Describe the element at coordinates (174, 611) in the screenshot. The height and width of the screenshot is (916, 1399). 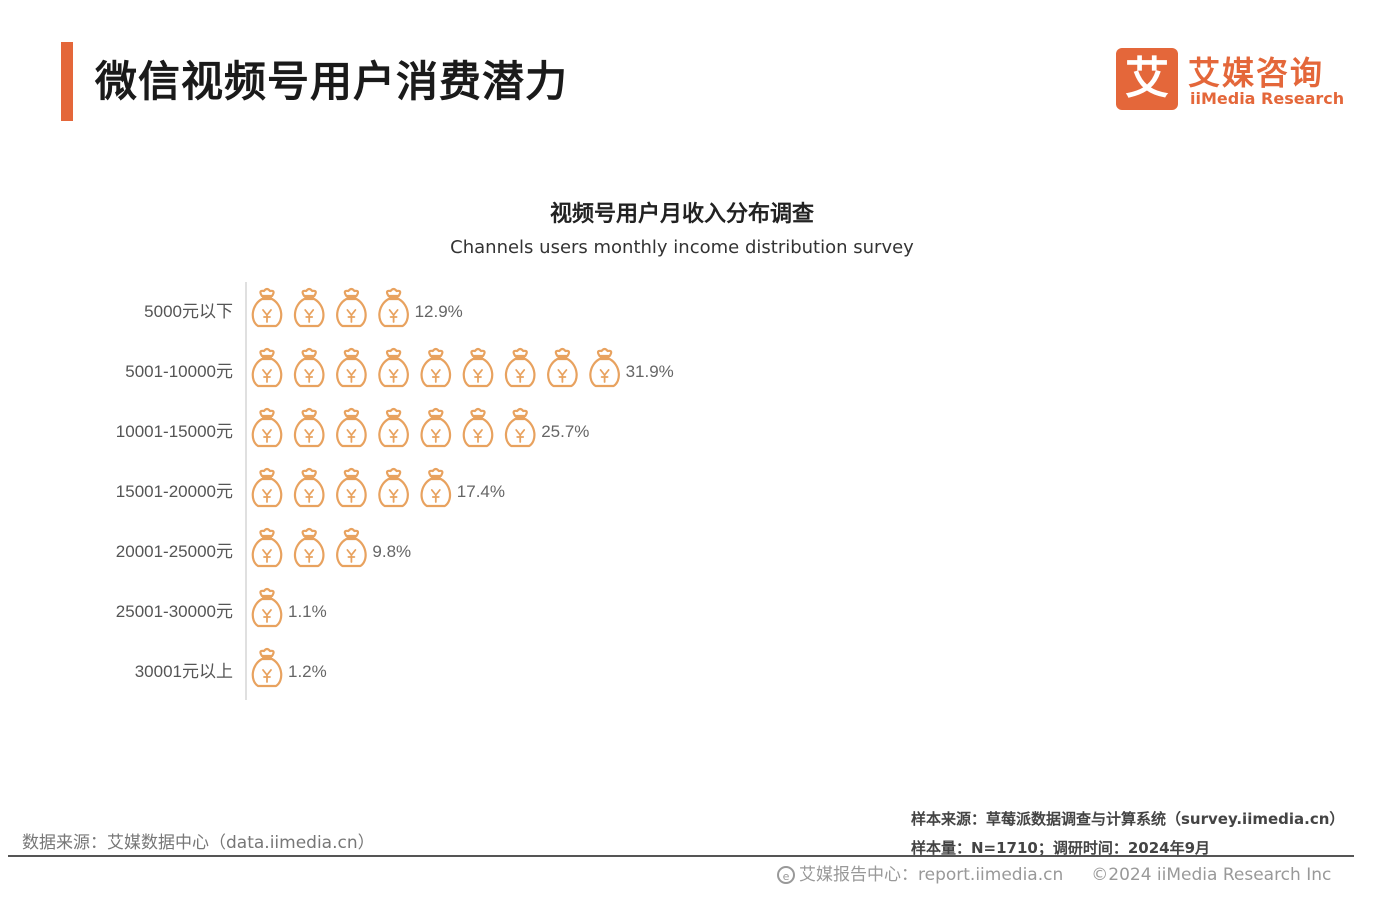
I see `category-label: 25001-30000元` at that location.